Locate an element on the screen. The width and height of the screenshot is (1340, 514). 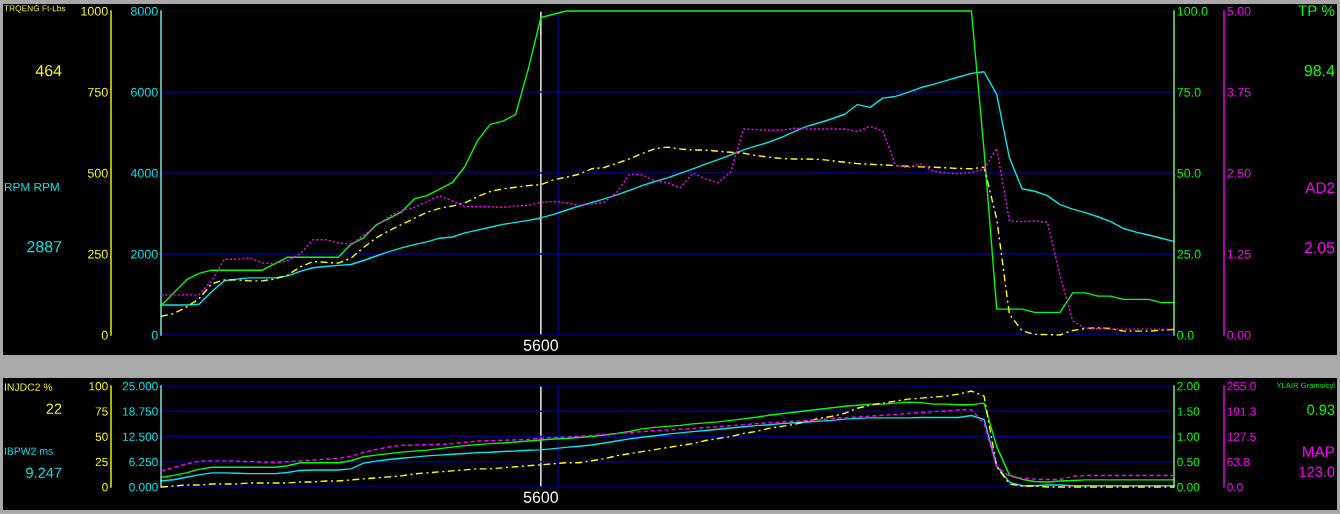
y-axis-title: IBPW2 ms is located at coordinates (28, 451).